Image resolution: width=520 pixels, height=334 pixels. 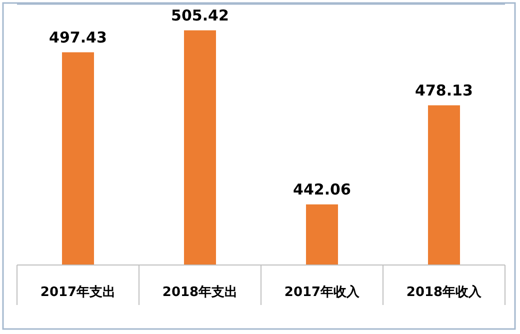 What do you see at coordinates (322, 292) in the screenshot?
I see `x-tick-label: 2017年收入` at bounding box center [322, 292].